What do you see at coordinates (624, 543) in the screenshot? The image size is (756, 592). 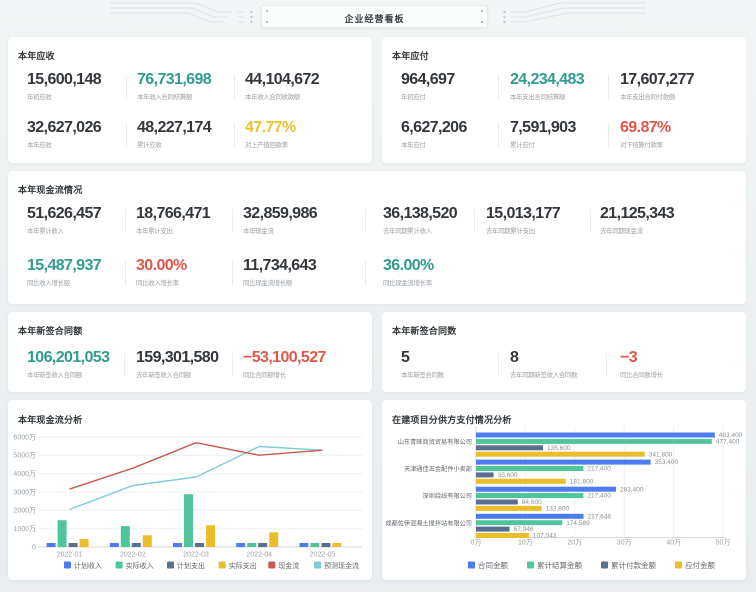 I see `svg-text: 30万` at bounding box center [624, 543].